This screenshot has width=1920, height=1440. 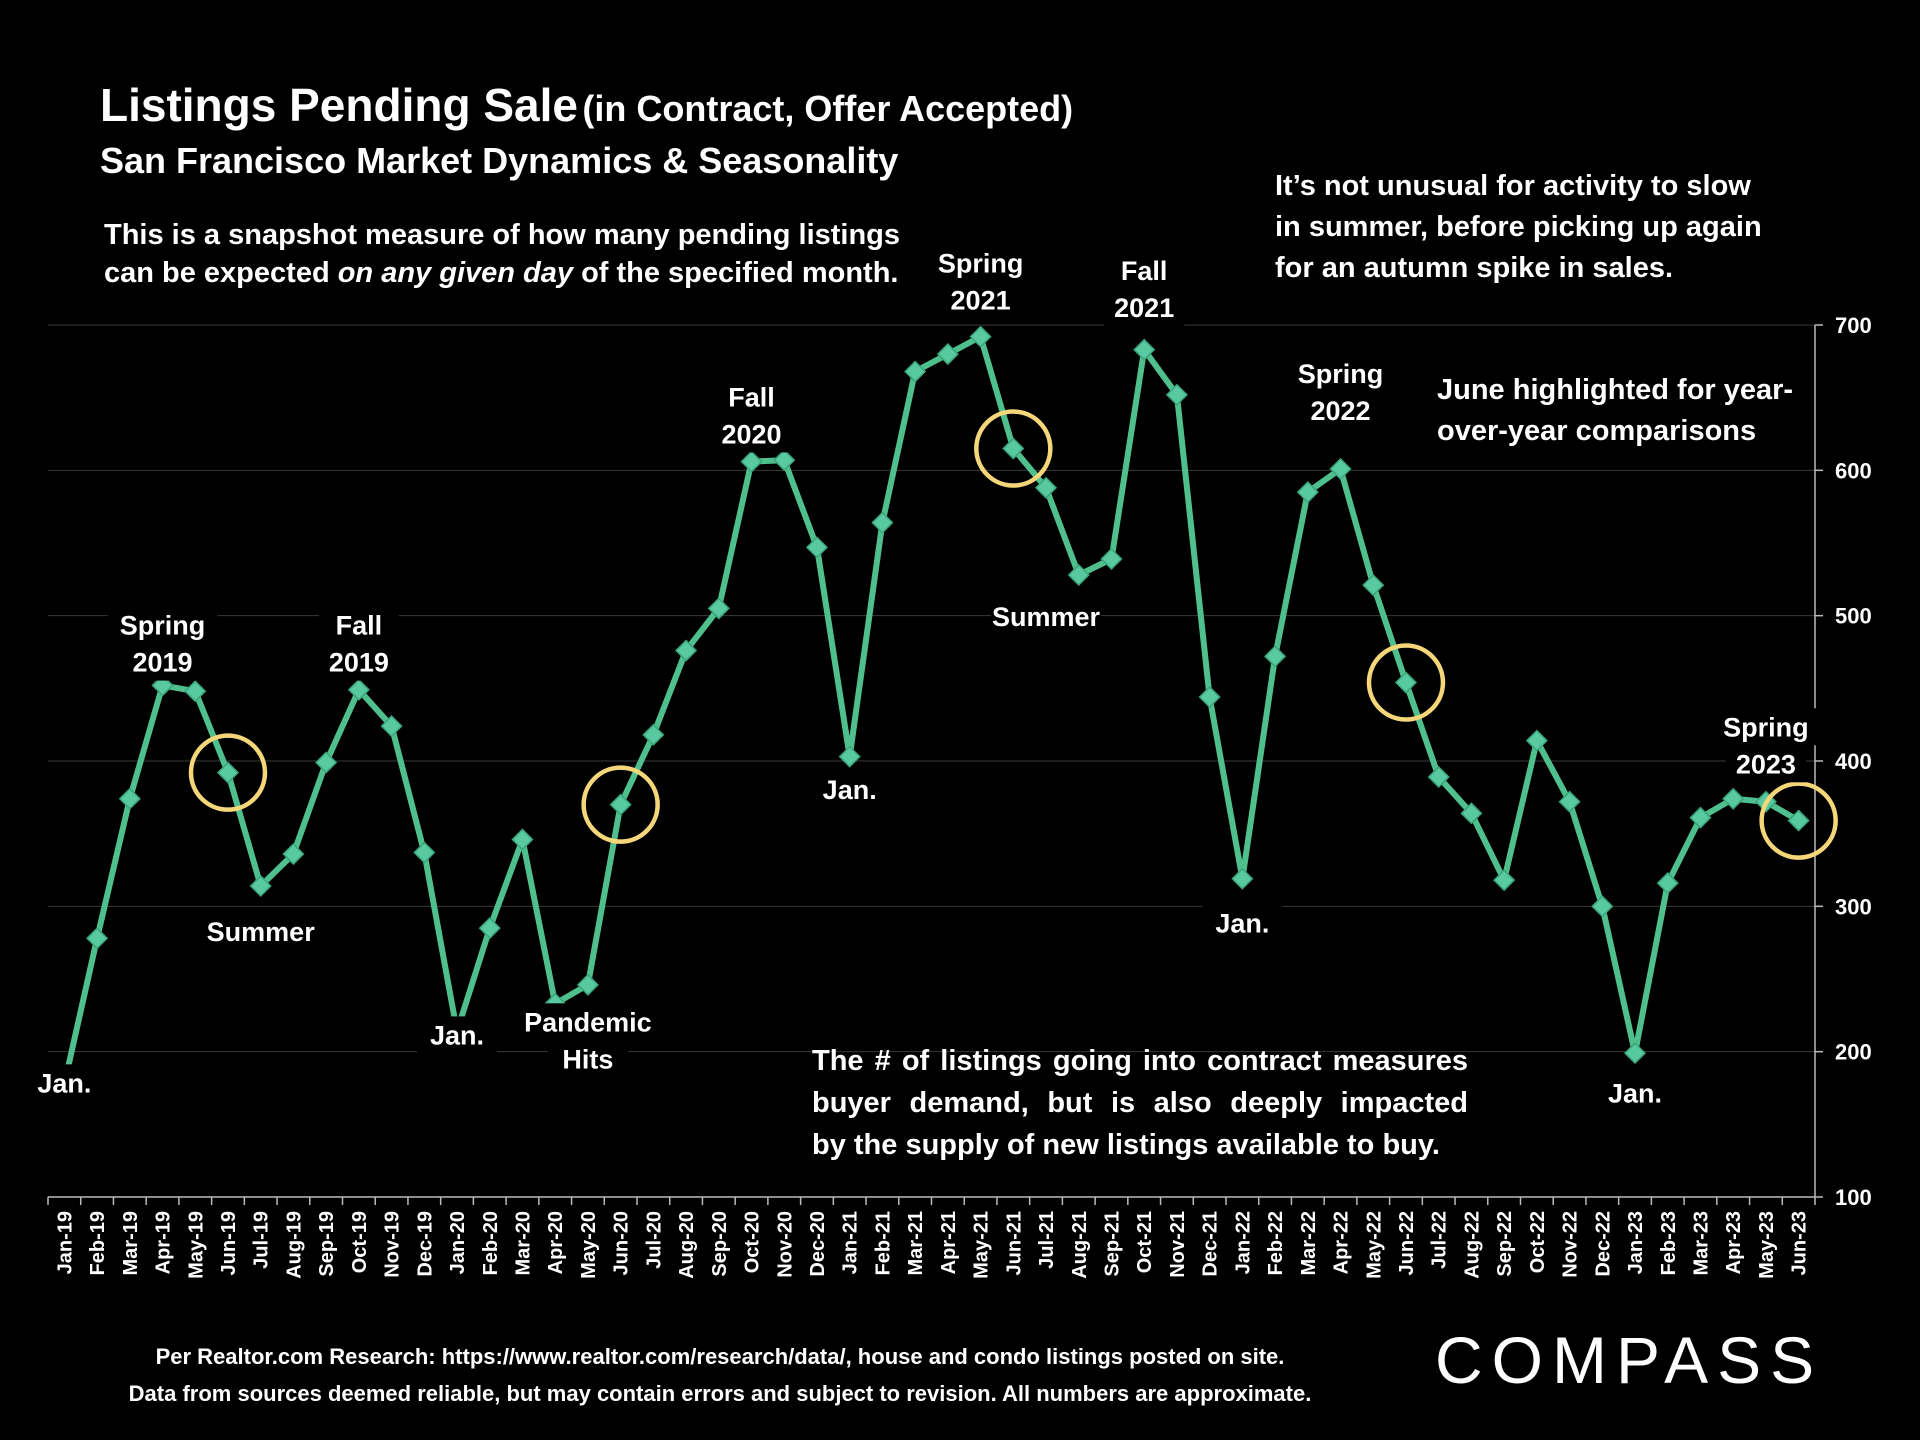 I want to click on x-tick-label: Aug-19, so click(x=294, y=1245).